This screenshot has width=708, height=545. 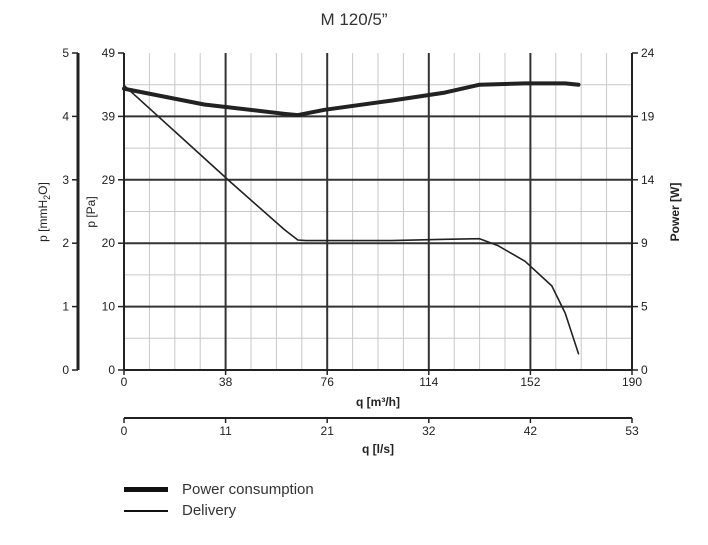 I want to click on x-primary-ticks: 0 38 76 114 152 190, so click(x=381, y=379).